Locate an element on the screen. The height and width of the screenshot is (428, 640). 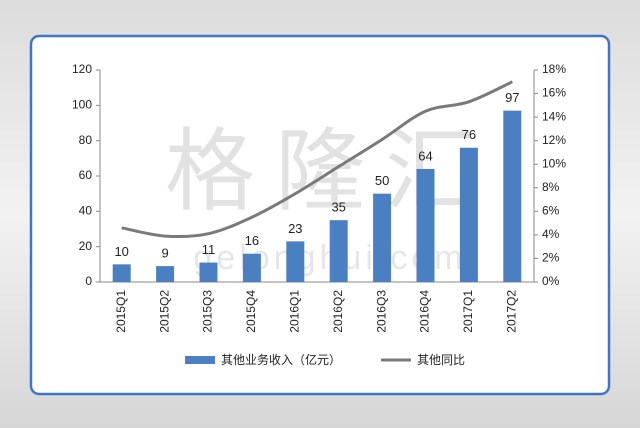
bar-value-label: 64 is located at coordinates (425, 155).